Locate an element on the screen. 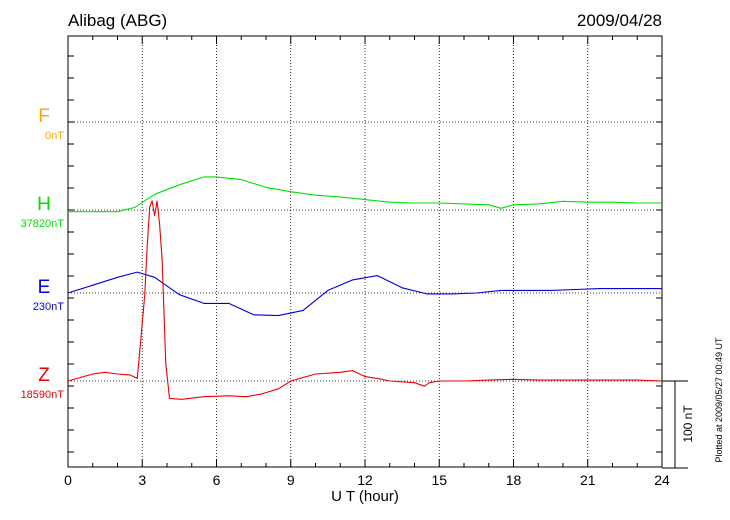  series-labels: F 0nT H 37820nT E 230nT Z 18590nT is located at coordinates (43, 253).